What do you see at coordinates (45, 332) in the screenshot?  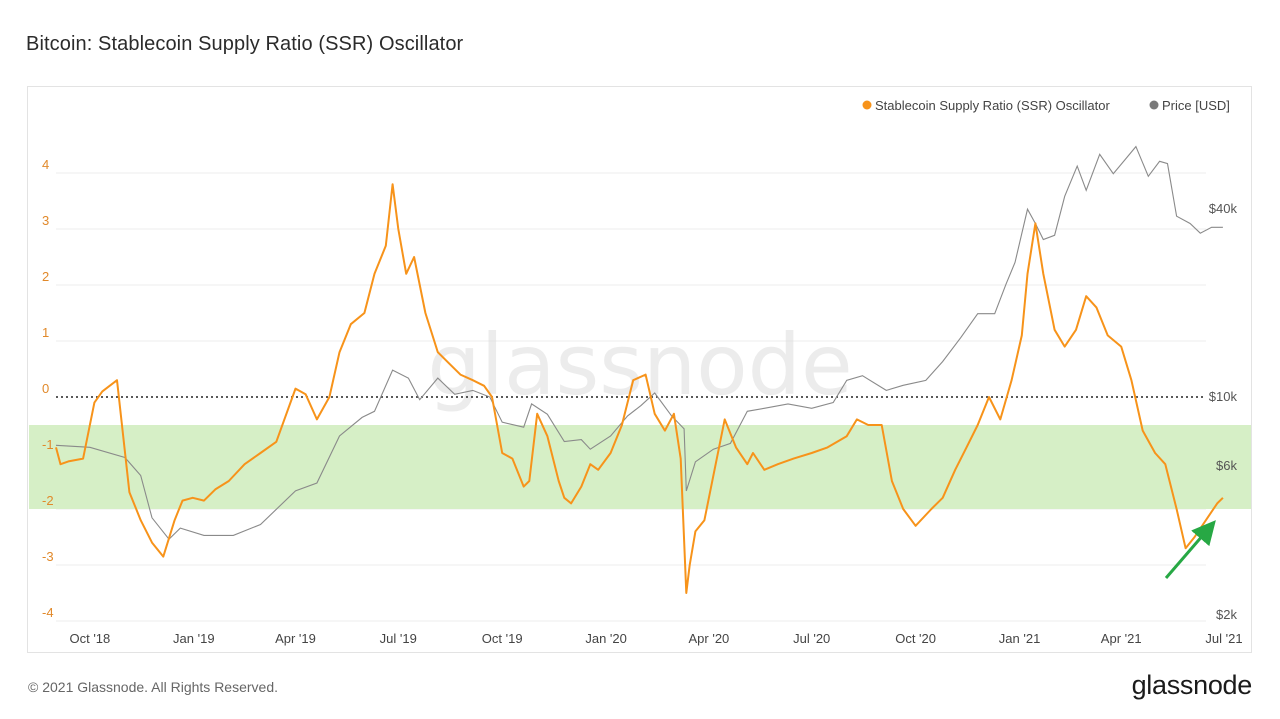 I see `left-tick-label: 1` at bounding box center [45, 332].